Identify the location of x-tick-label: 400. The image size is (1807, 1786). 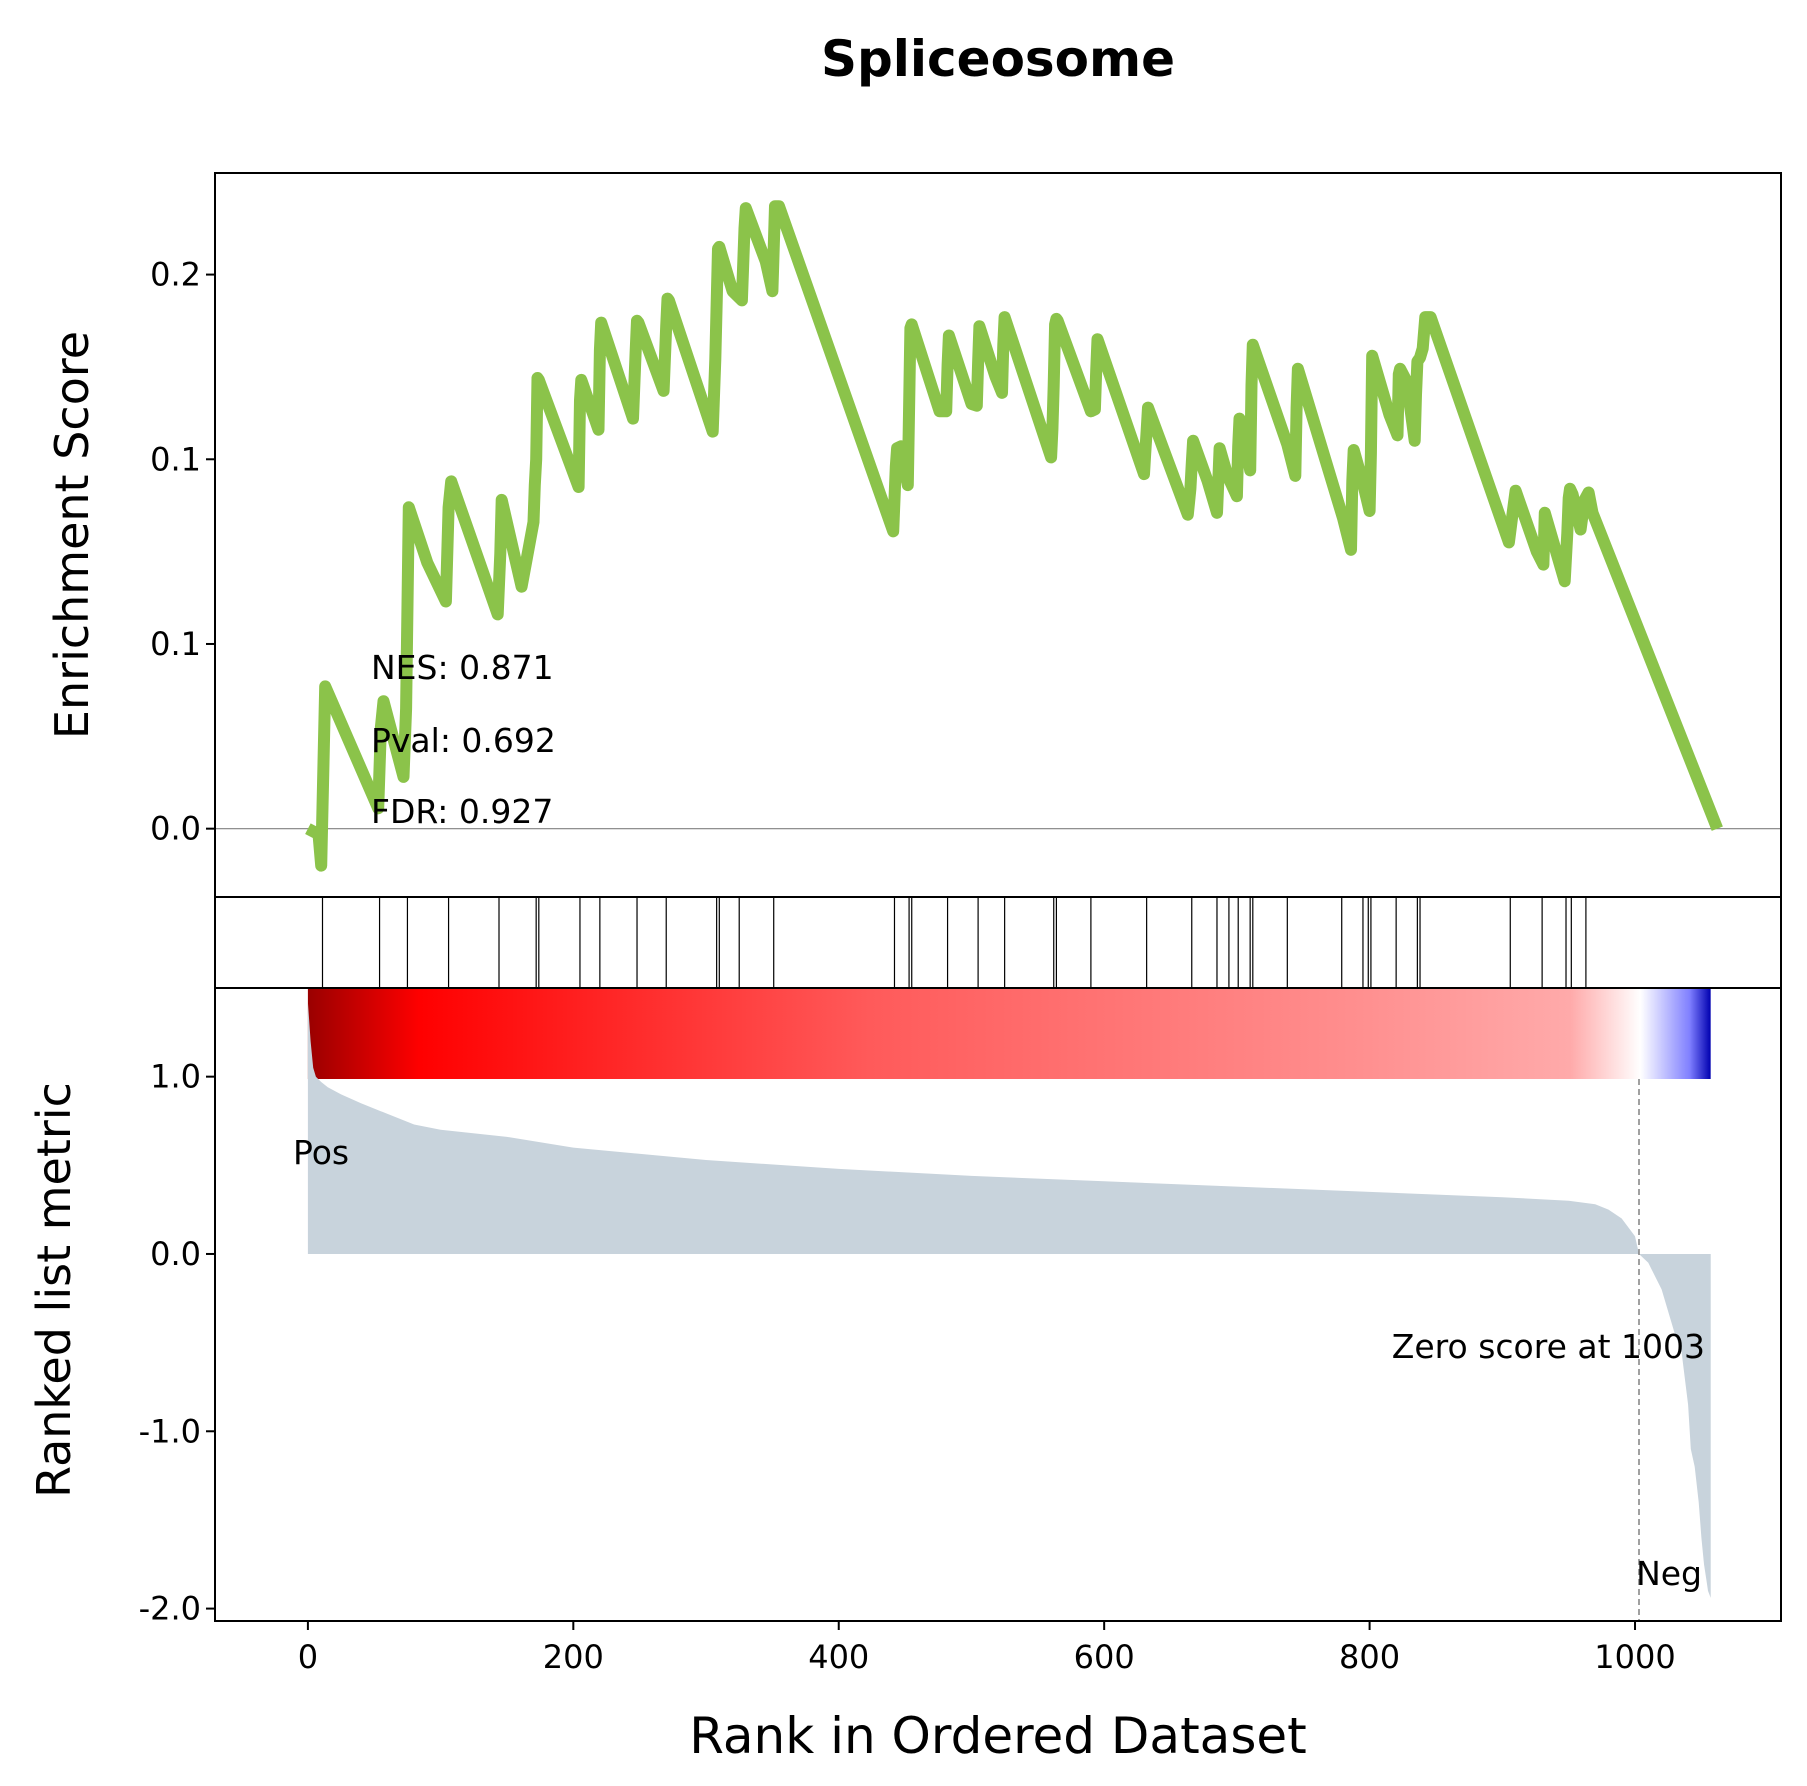
(838, 1657).